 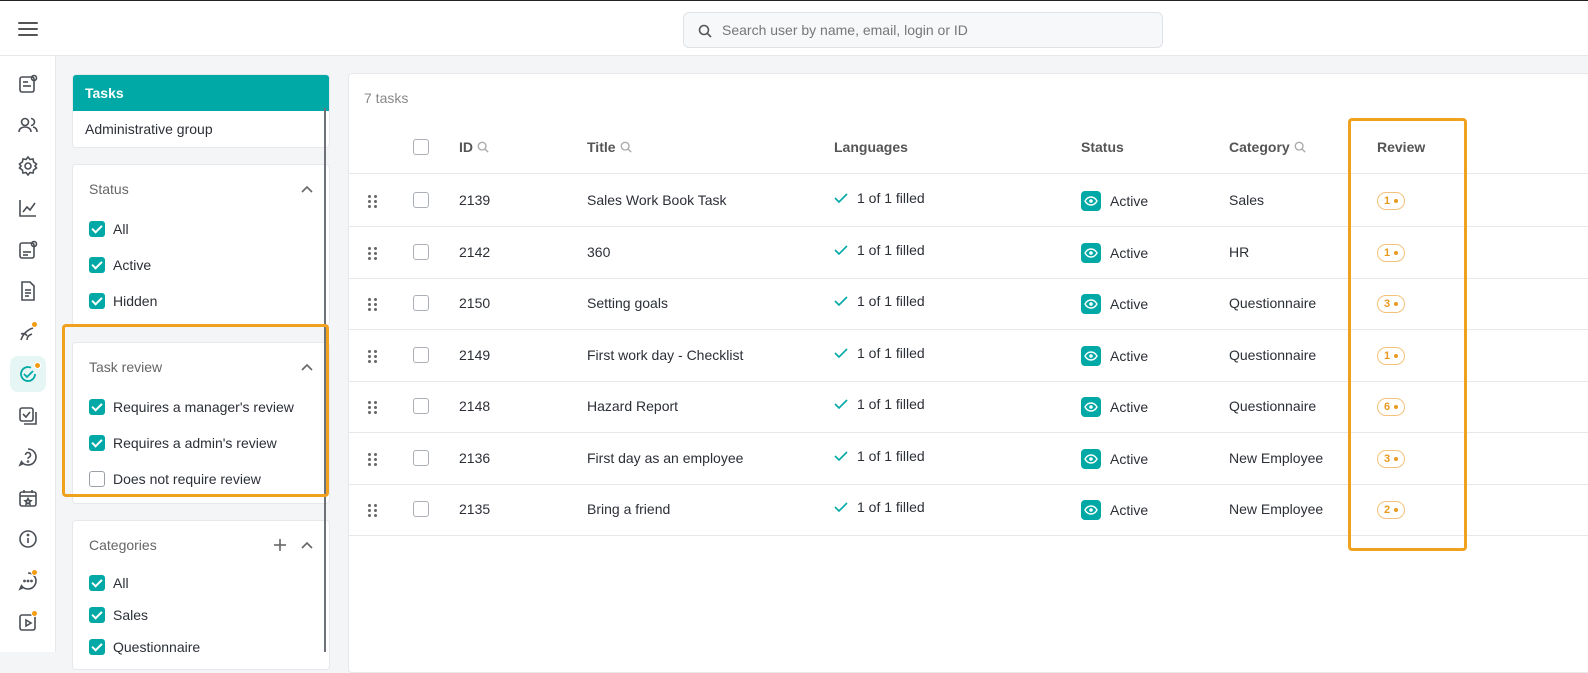 I want to click on column-title: Title, so click(x=609, y=147).